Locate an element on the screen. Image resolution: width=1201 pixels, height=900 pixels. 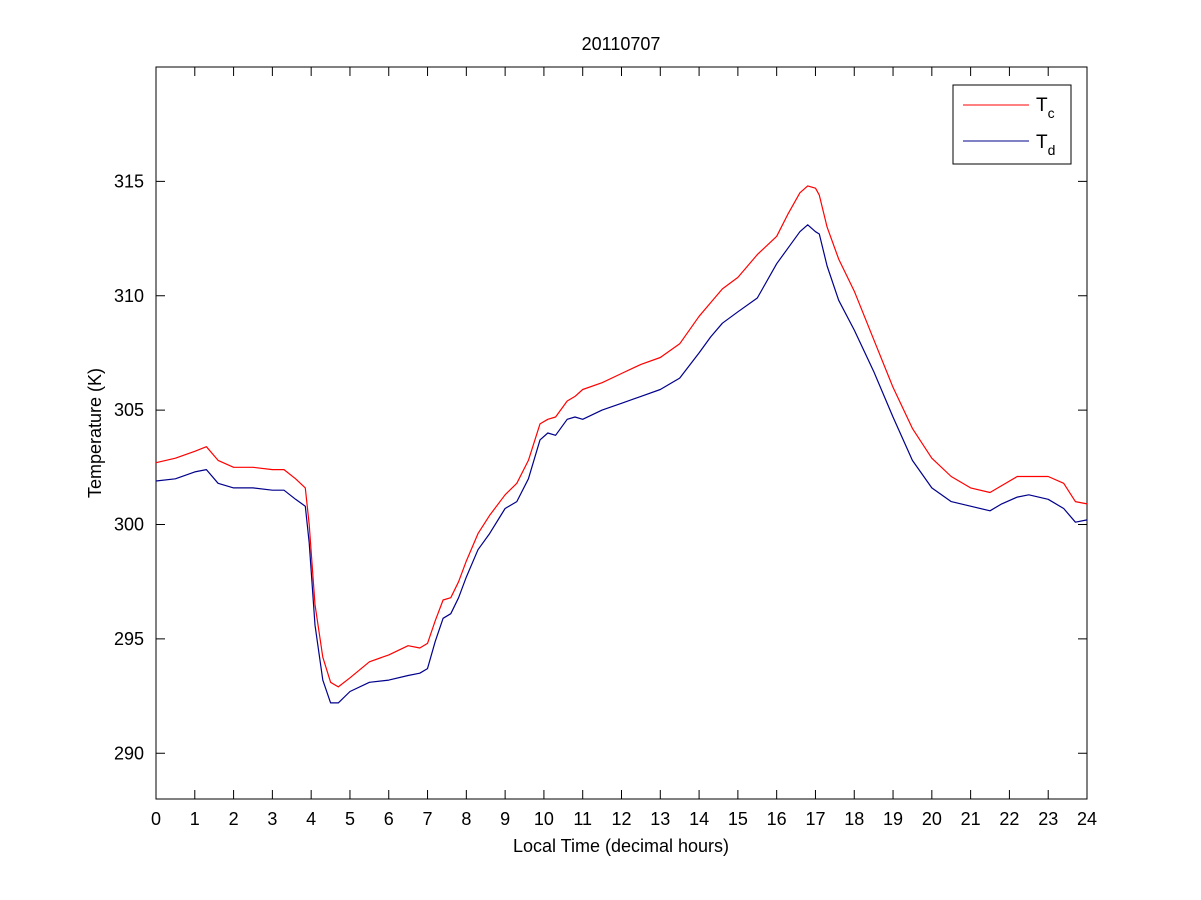
legend-name-td: T is located at coordinates (1042, 142).